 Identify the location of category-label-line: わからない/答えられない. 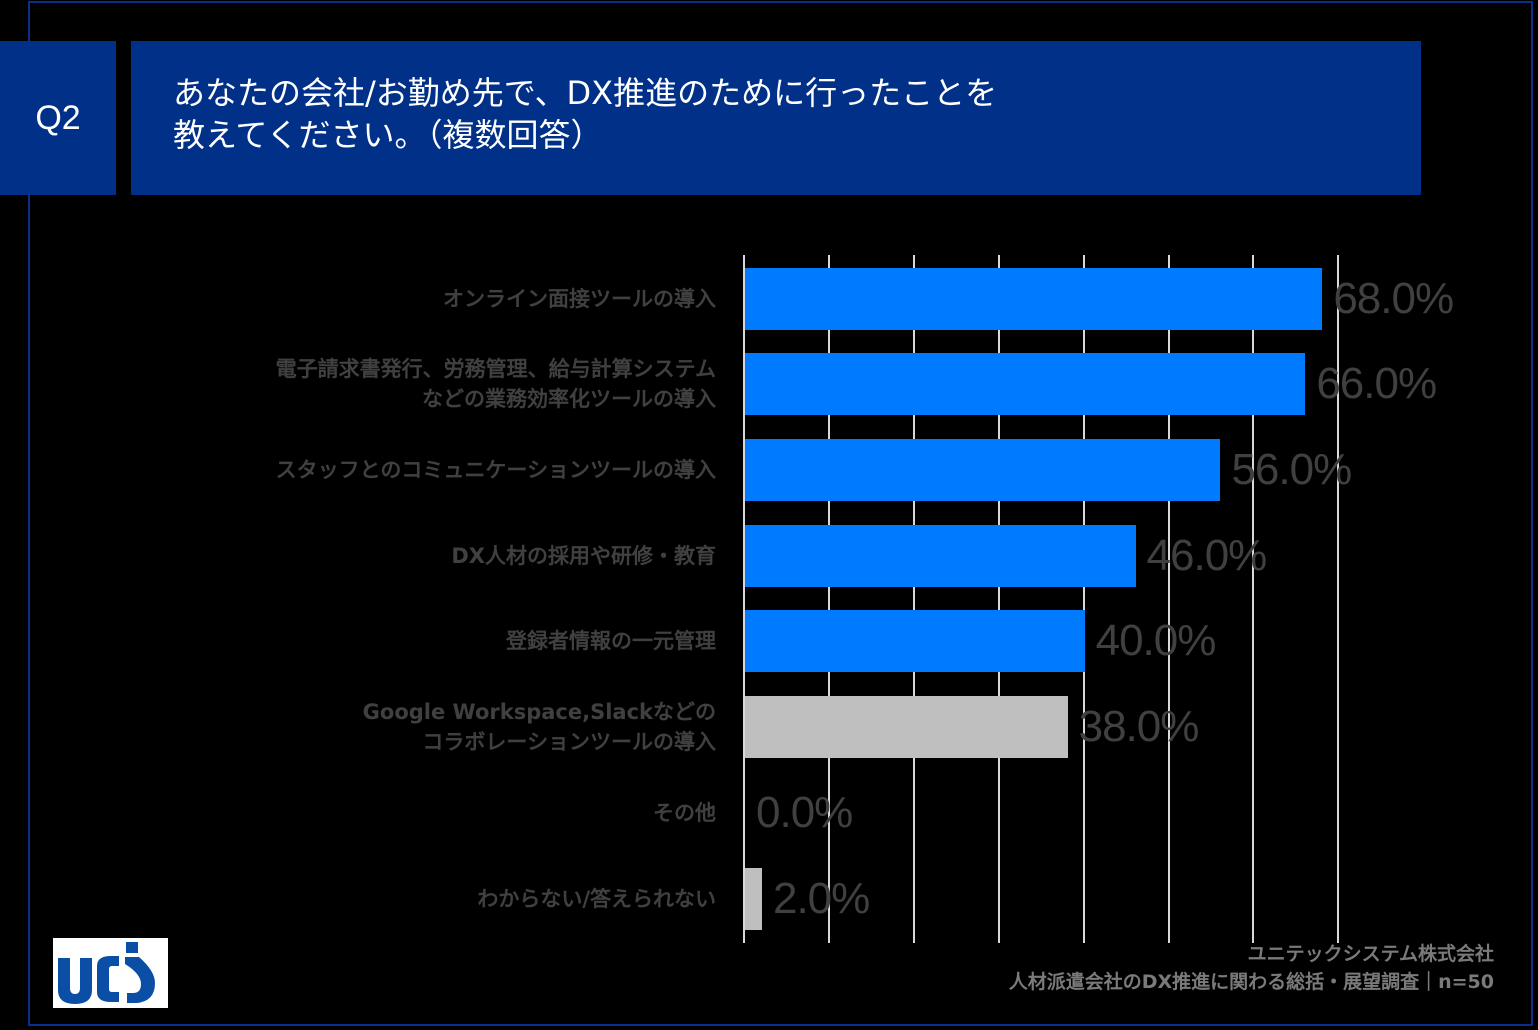
(596, 899).